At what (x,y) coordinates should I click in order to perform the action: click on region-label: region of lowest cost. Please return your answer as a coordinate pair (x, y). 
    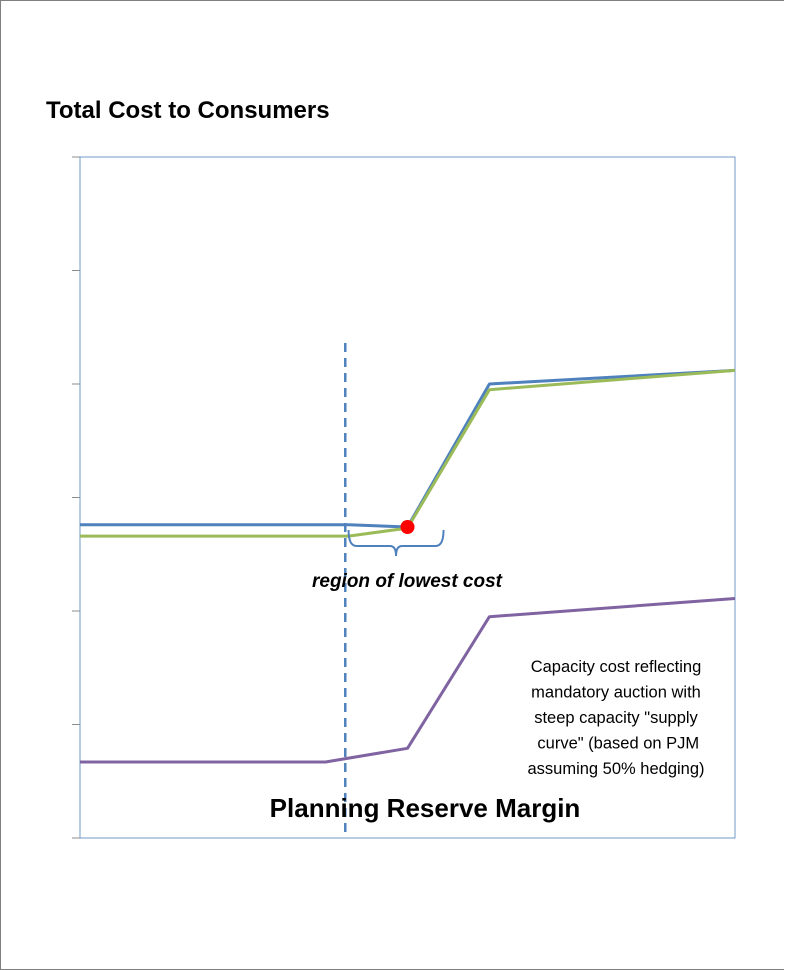
    Looking at the image, I should click on (407, 581).